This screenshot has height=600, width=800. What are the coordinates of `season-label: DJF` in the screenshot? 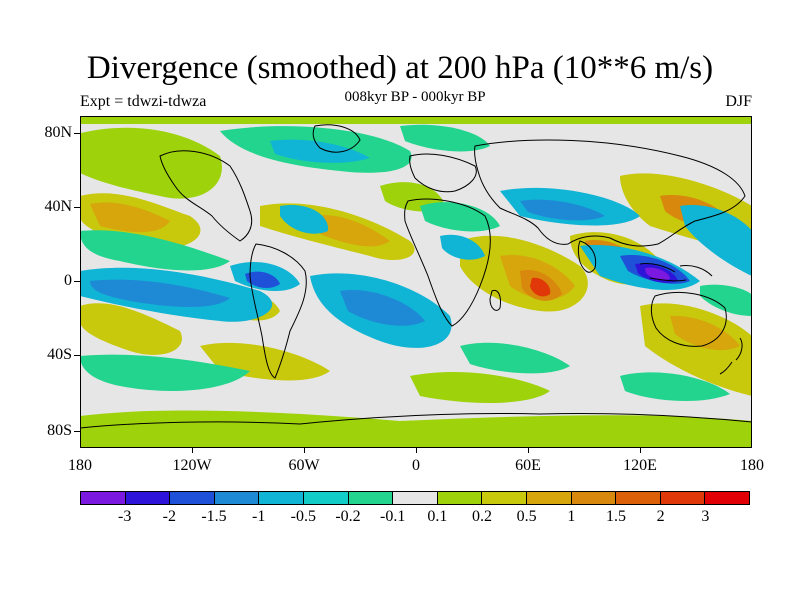 It's located at (738, 101).